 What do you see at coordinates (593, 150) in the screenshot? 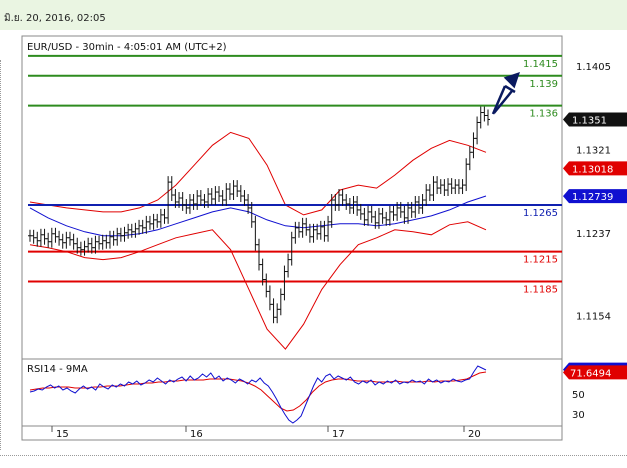
I see `price-tick-1: 1.1321` at bounding box center [593, 150].